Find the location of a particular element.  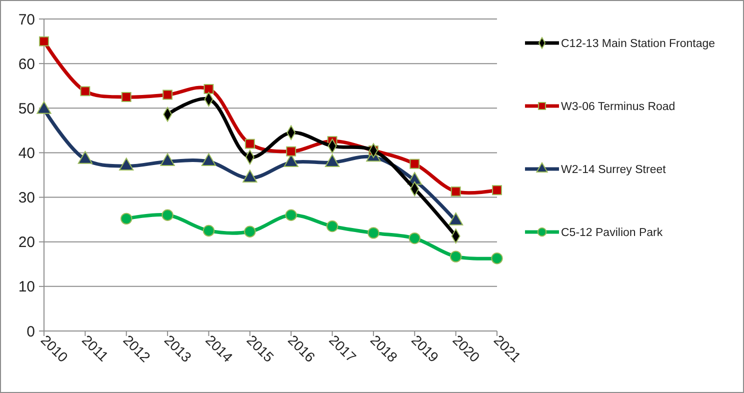

legend-label: C12-13 Main Station Frontage is located at coordinates (638, 44).